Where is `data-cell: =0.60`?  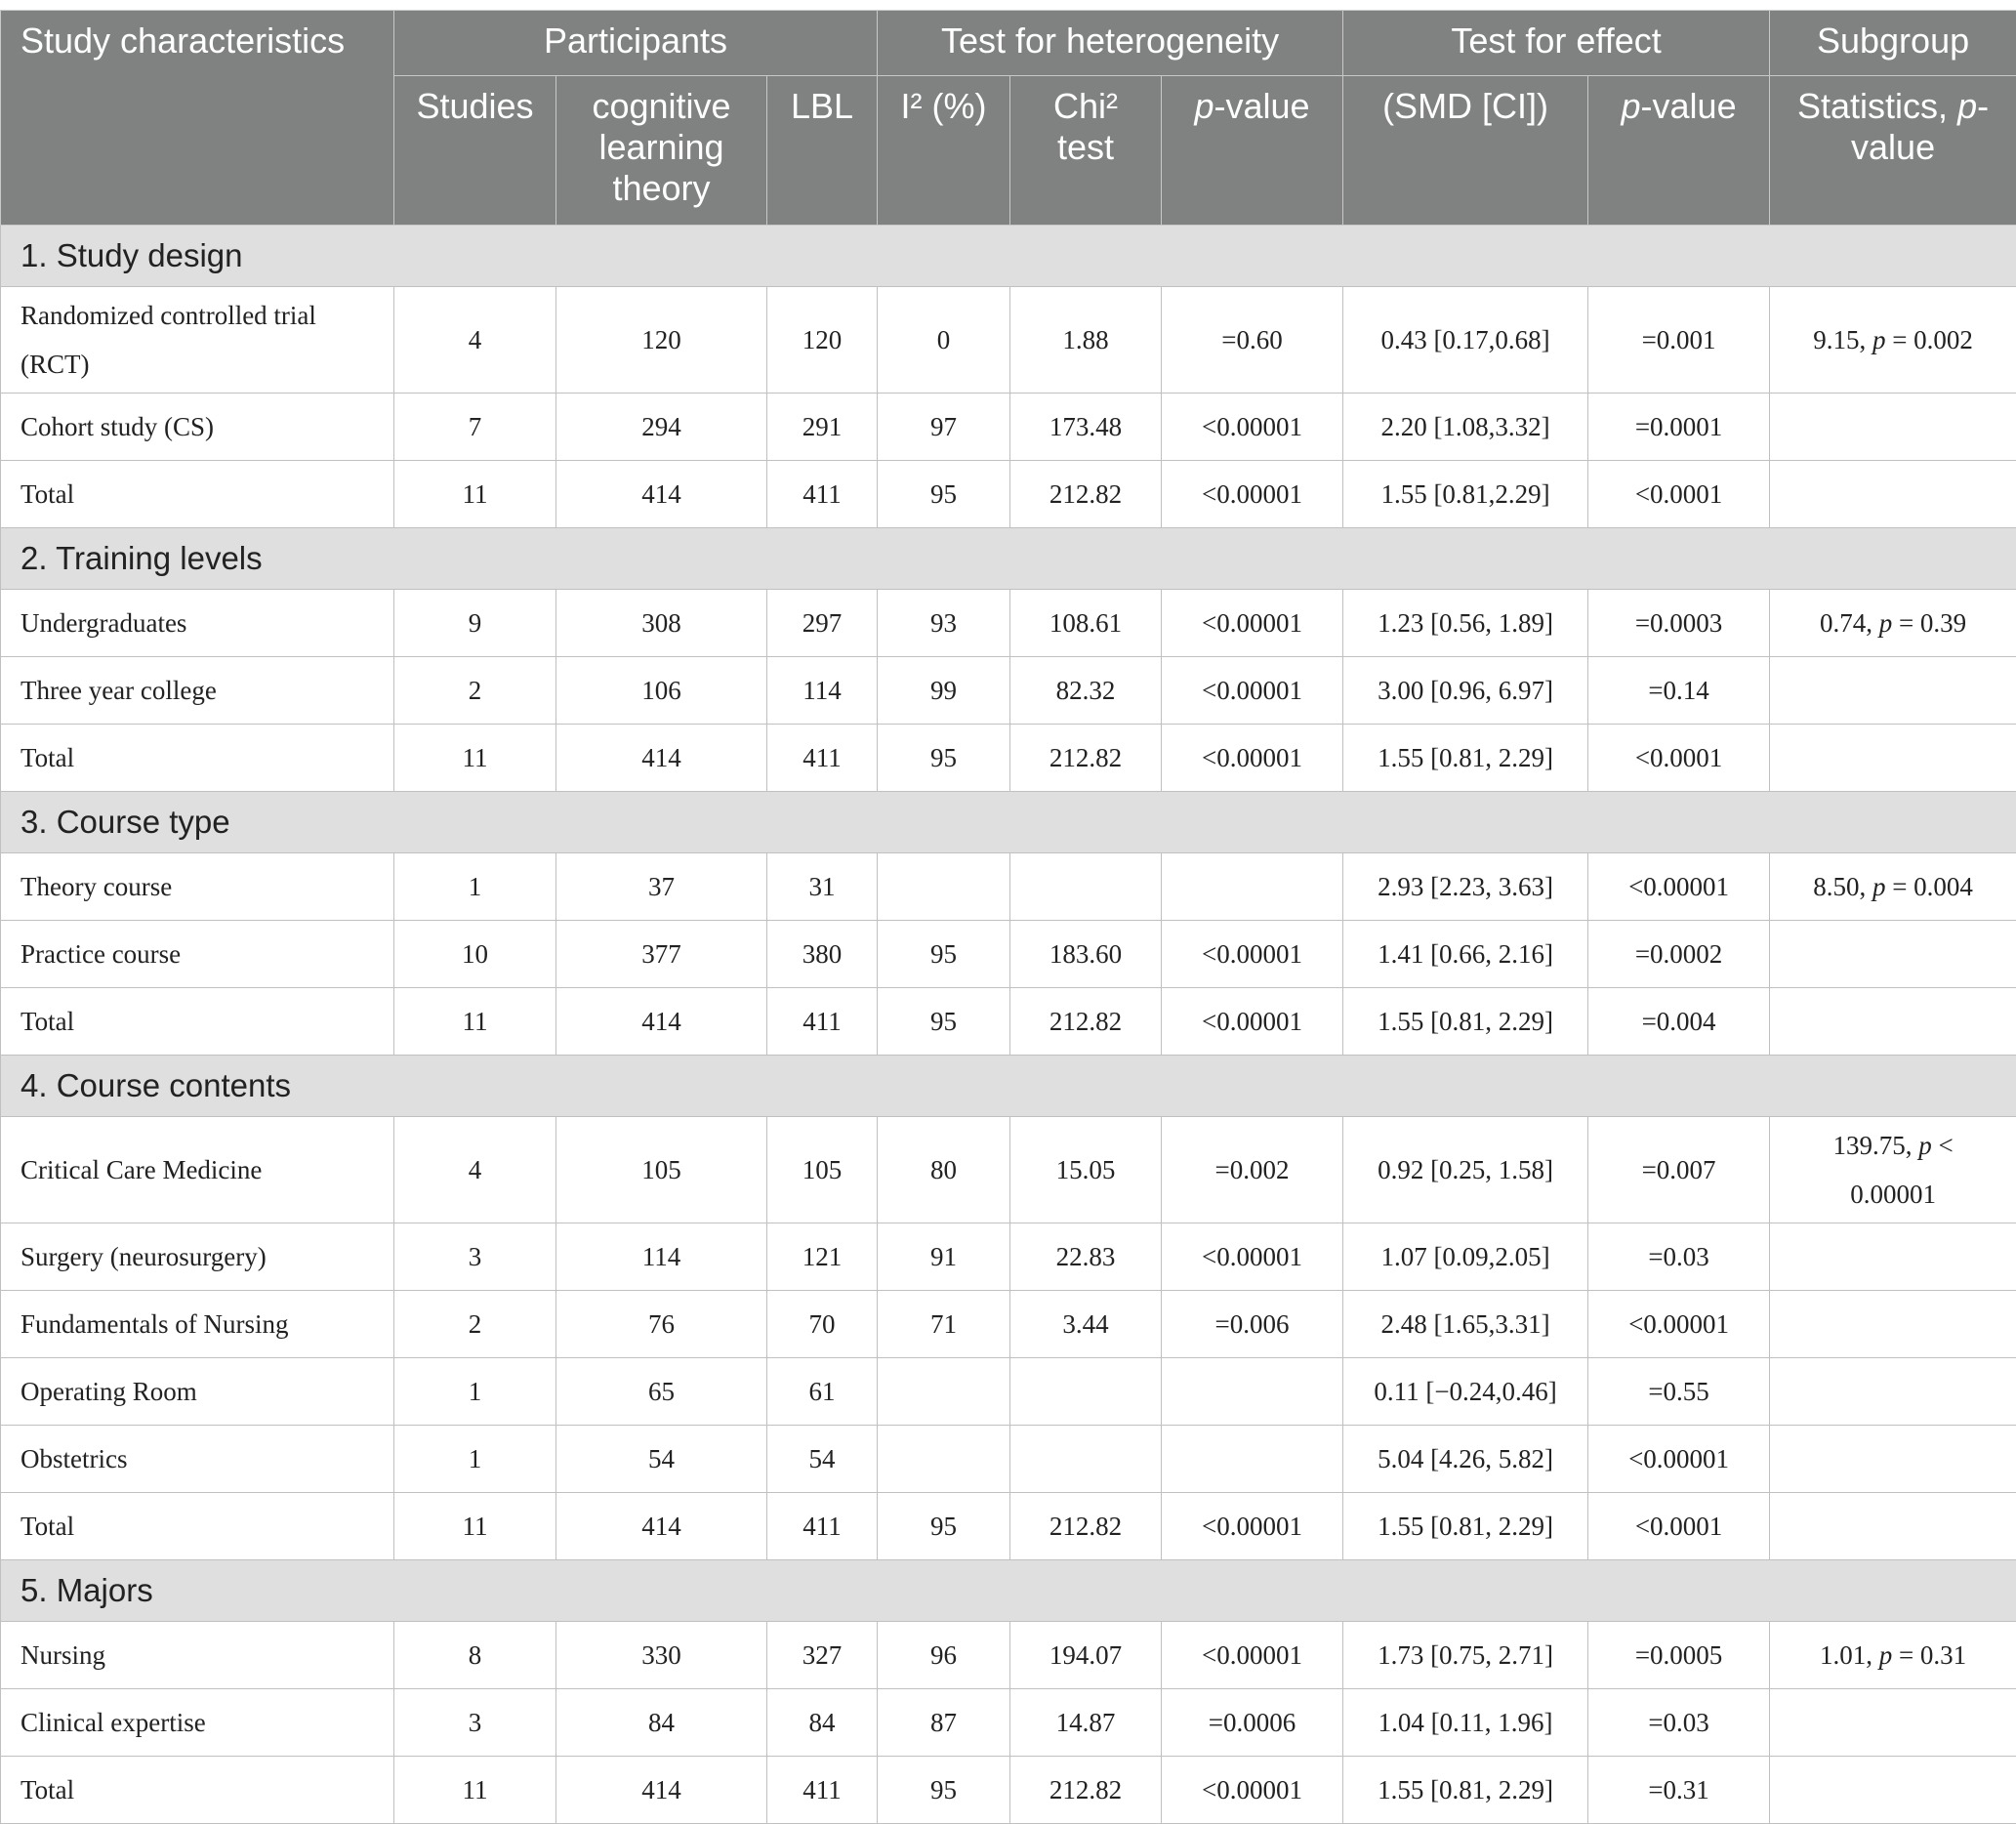 data-cell: =0.60 is located at coordinates (1252, 341).